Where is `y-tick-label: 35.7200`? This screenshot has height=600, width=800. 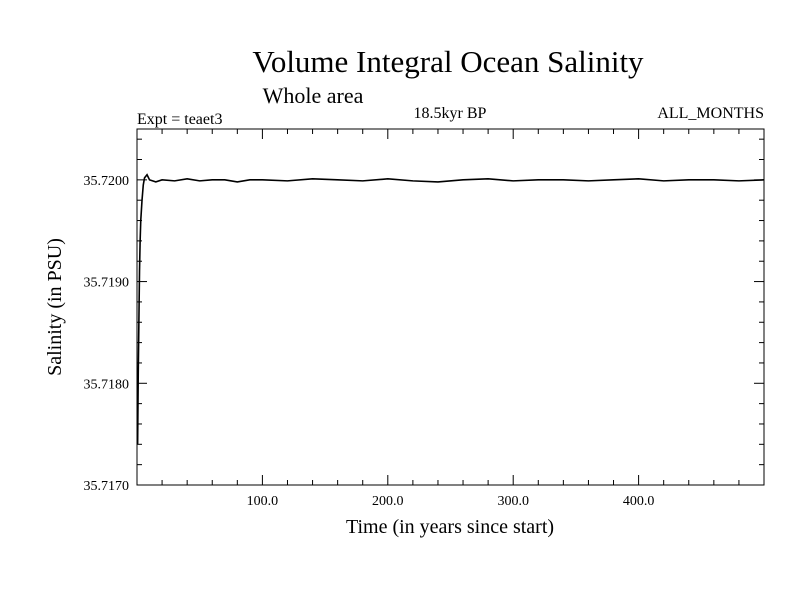
y-tick-label: 35.7200 is located at coordinates (107, 181).